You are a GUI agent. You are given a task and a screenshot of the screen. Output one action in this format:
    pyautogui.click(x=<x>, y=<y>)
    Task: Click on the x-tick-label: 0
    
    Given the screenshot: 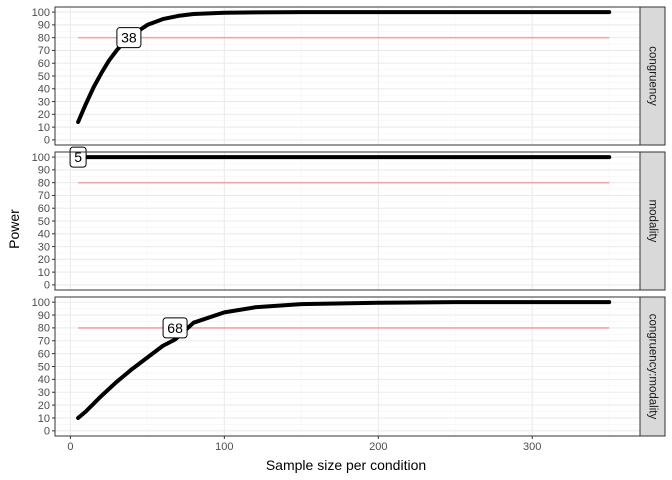 What is the action you would take?
    pyautogui.click(x=70, y=447)
    